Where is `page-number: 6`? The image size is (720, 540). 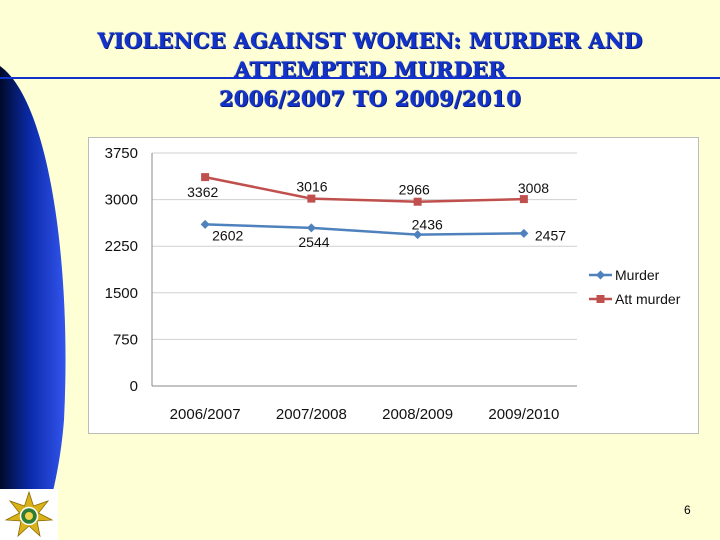 page-number: 6 is located at coordinates (687, 510).